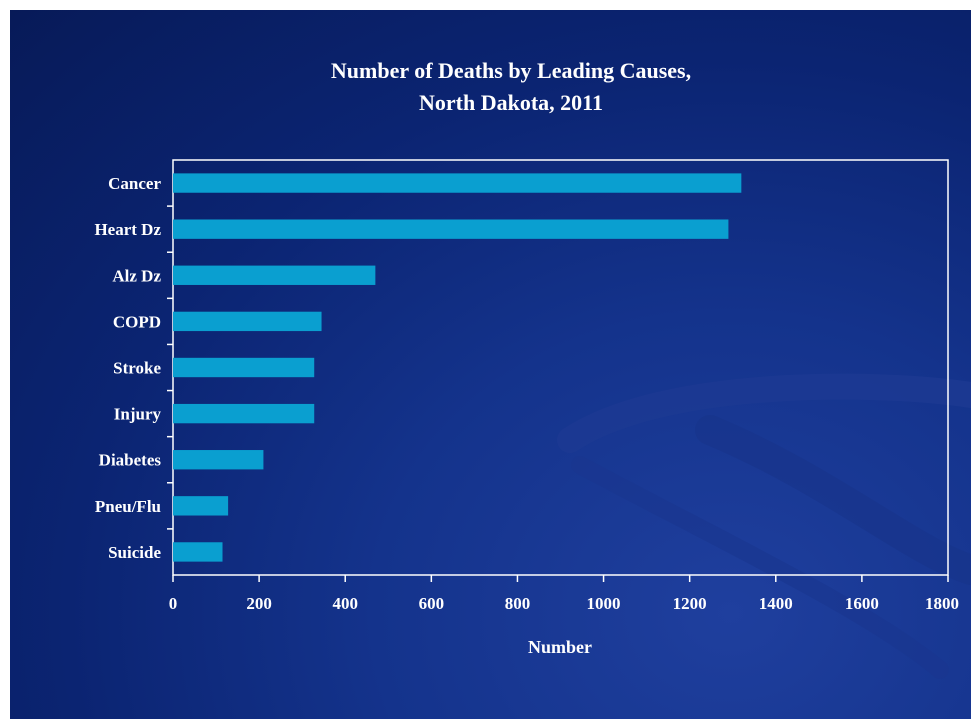 This screenshot has width=971, height=719. I want to click on x-tick-label: 800, so click(518, 603).